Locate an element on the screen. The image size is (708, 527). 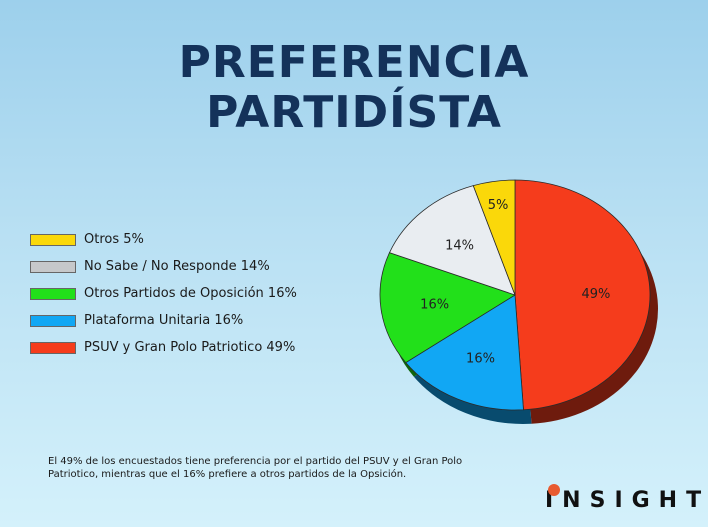
legend-item: Plataforma Unitaria 16% is located at coordinates (163, 320).